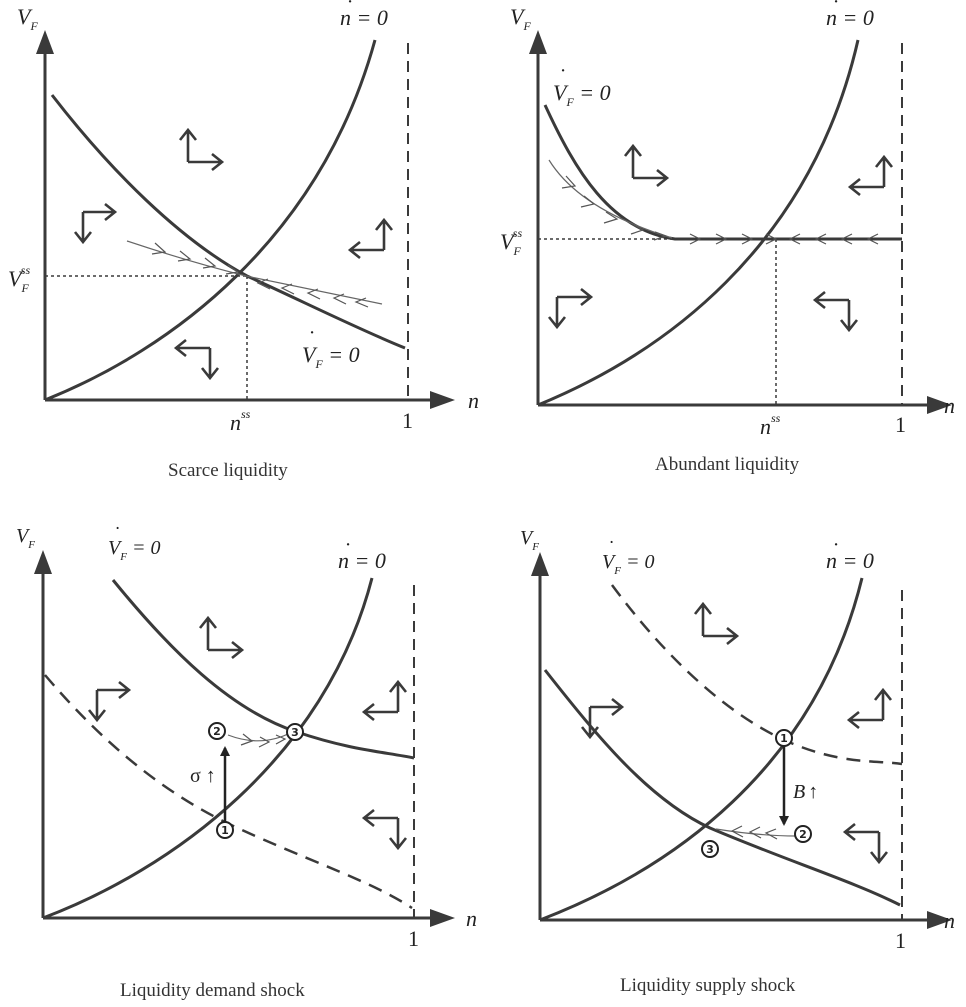 This screenshot has height=1007, width=966. What do you see at coordinates (727, 464) in the screenshot?
I see `panel-caption: Abundant liquidity` at bounding box center [727, 464].